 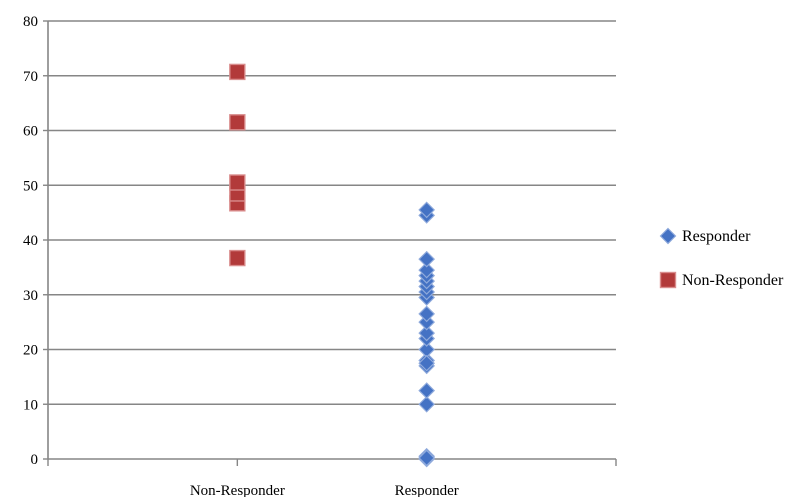 What do you see at coordinates (30, 186) in the screenshot?
I see `y-tick-label: 50` at bounding box center [30, 186].